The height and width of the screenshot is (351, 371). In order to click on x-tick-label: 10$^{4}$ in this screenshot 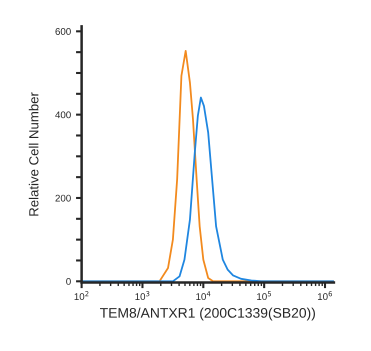, I will do `click(203, 295)`.